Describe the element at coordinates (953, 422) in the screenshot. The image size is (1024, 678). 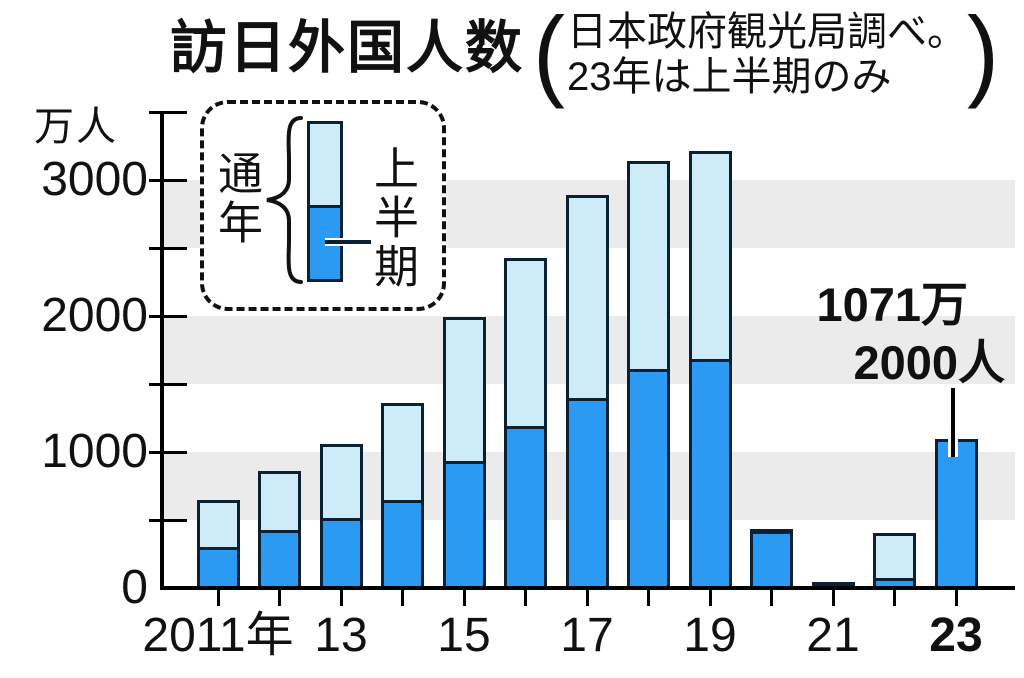
I see `annotation-leader-line` at that location.